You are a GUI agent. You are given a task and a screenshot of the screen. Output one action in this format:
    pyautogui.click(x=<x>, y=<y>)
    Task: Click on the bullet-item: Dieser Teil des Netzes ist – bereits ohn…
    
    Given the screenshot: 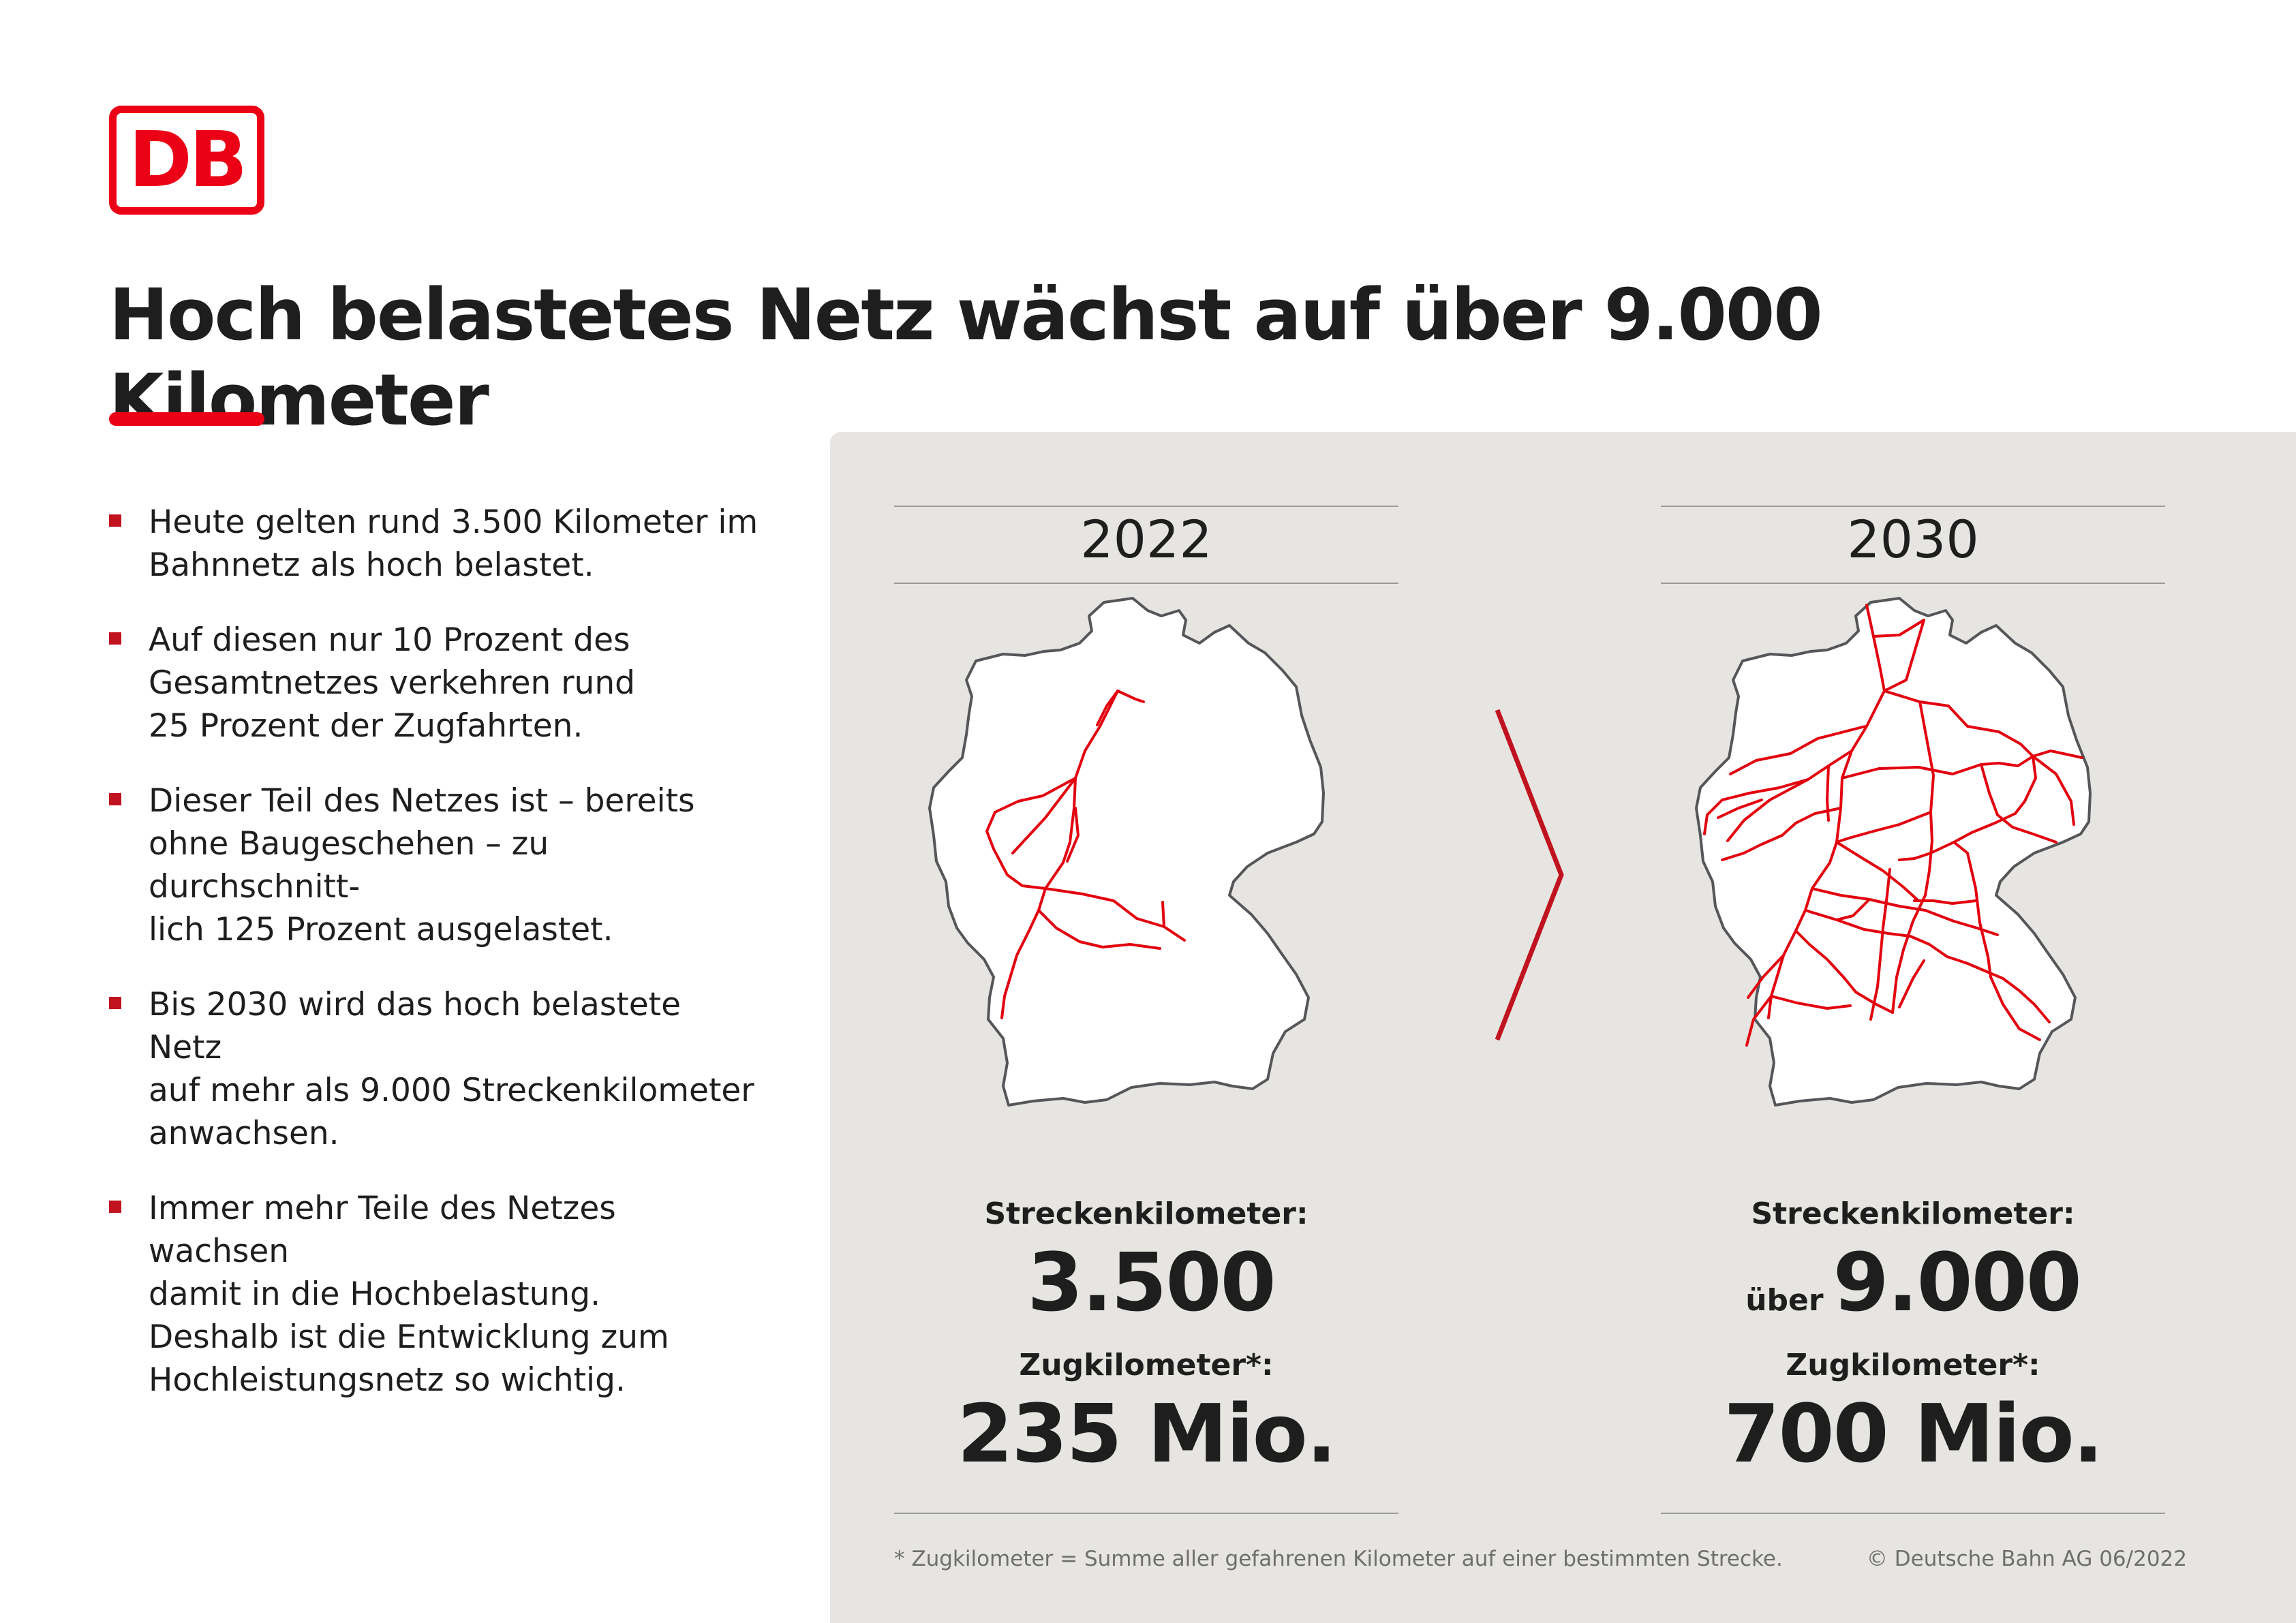 What is the action you would take?
    pyautogui.click(x=436, y=865)
    